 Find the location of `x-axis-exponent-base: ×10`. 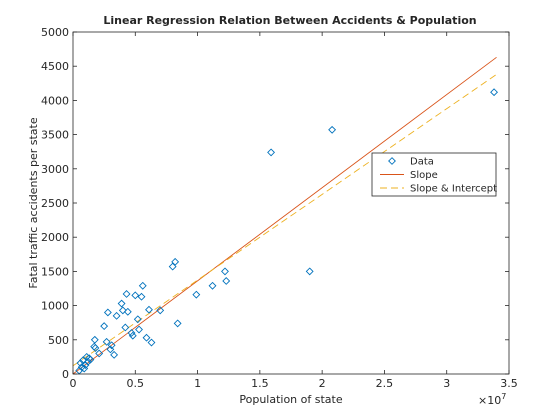

x-axis-exponent-base: ×10 is located at coordinates (489, 400).